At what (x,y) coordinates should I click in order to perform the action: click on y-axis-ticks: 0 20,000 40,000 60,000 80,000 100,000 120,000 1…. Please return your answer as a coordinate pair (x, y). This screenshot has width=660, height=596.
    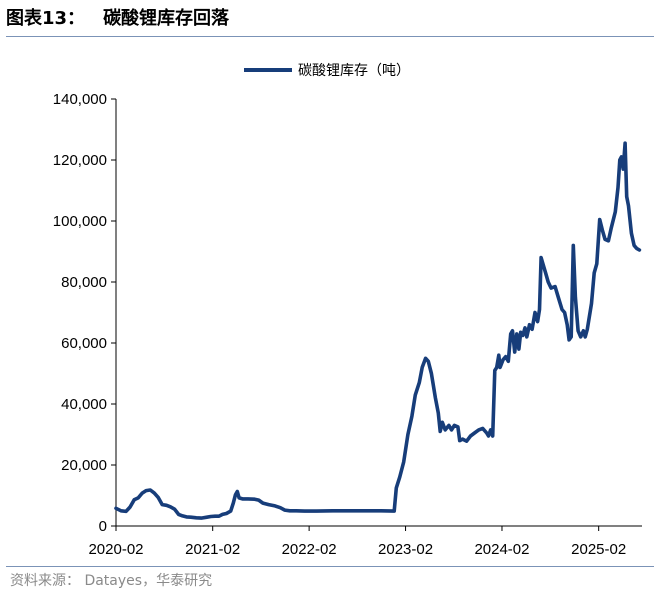
    Looking at the image, I should click on (84, 313).